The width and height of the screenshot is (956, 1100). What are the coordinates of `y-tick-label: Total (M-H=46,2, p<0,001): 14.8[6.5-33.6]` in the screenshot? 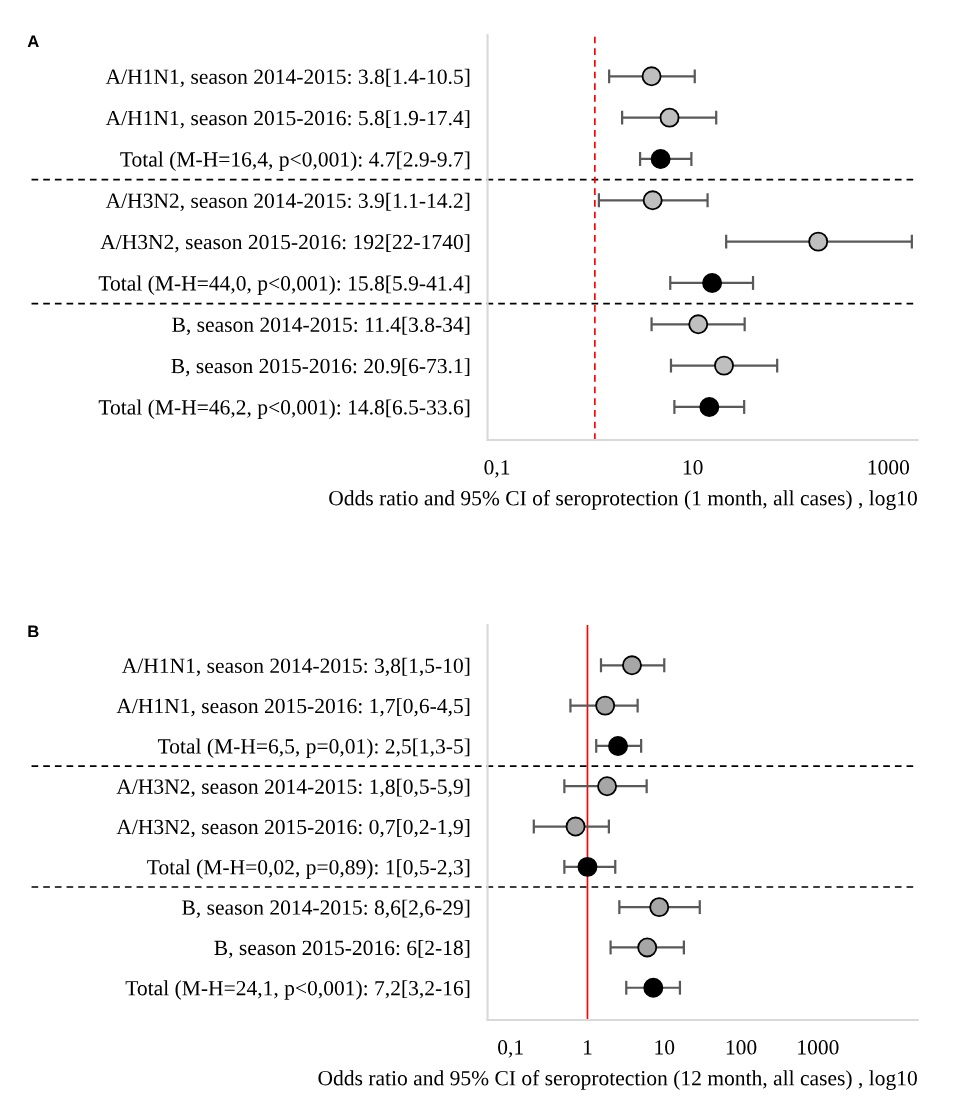 It's located at (284, 409).